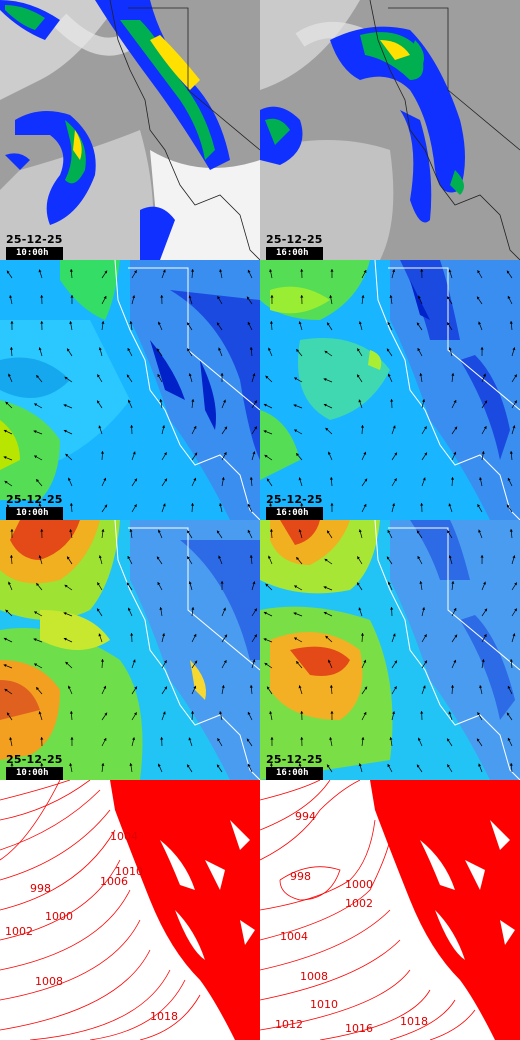 The height and width of the screenshot is (1040, 520). What do you see at coordinates (91, 926) in the screenshot?
I see `pressure-labels-left: 998 1000 1002 1004 1006 1008 1010 1018` at bounding box center [91, 926].